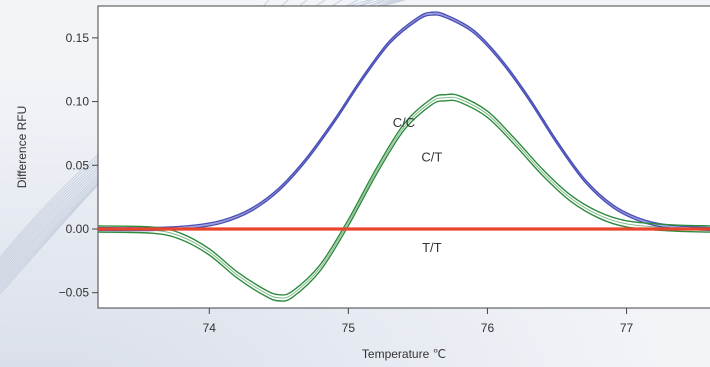  What do you see at coordinates (432, 247) in the screenshot?
I see `series-label: T/T` at bounding box center [432, 247].